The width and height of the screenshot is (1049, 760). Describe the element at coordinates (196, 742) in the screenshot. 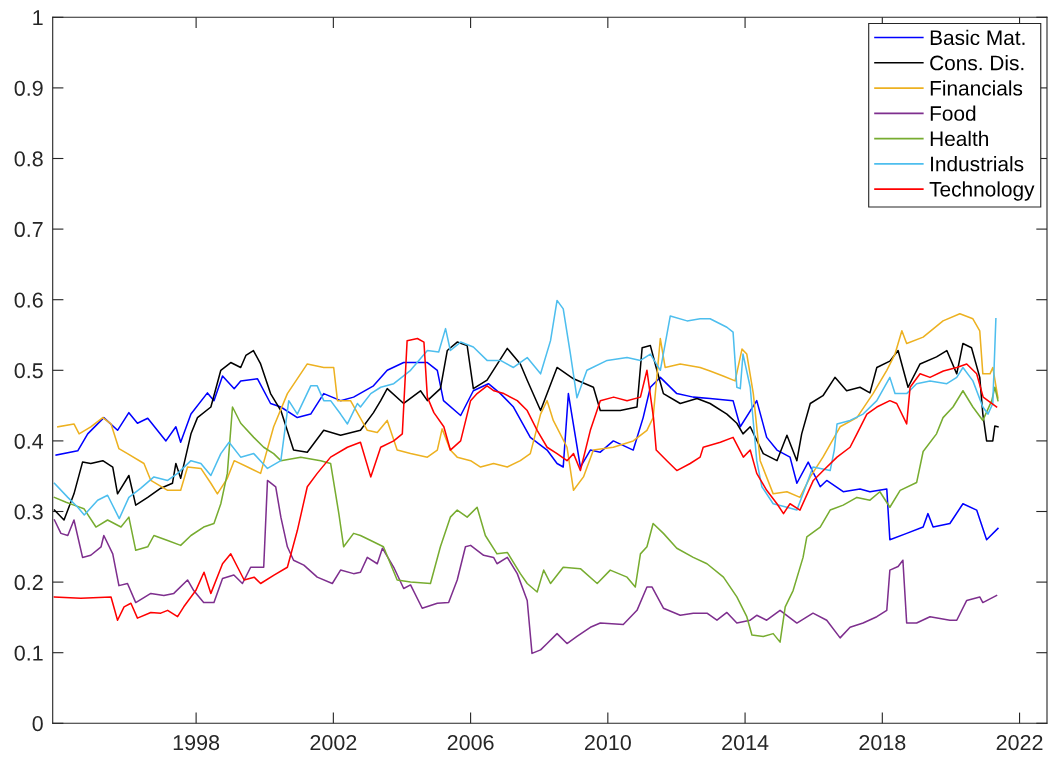

I see `x-tick-label: 1998` at that location.